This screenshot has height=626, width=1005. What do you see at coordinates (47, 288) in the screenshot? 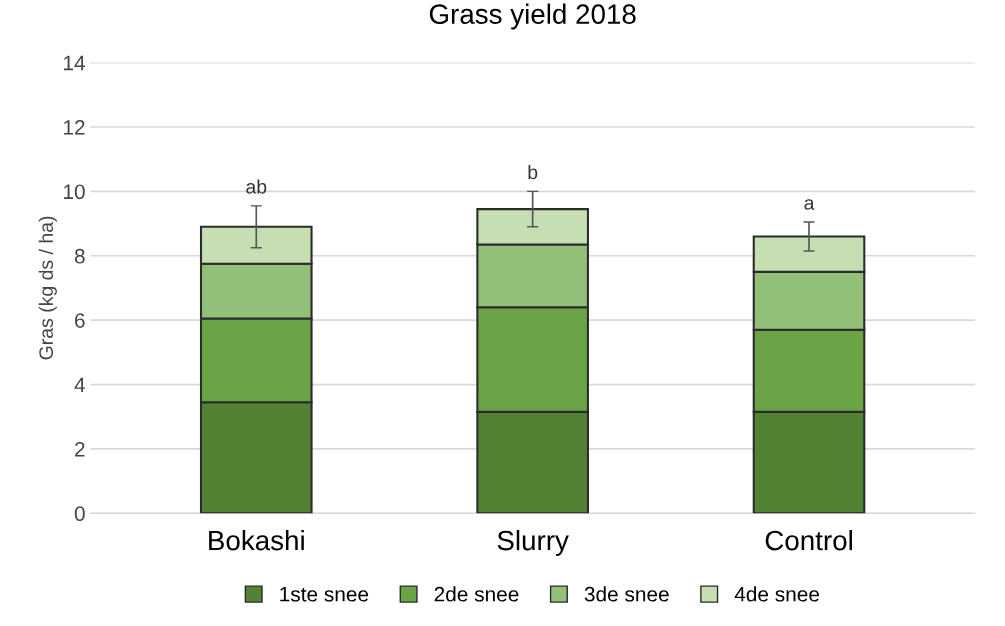
I see `y-axis-title: Gras (kg ds / ha)` at bounding box center [47, 288].